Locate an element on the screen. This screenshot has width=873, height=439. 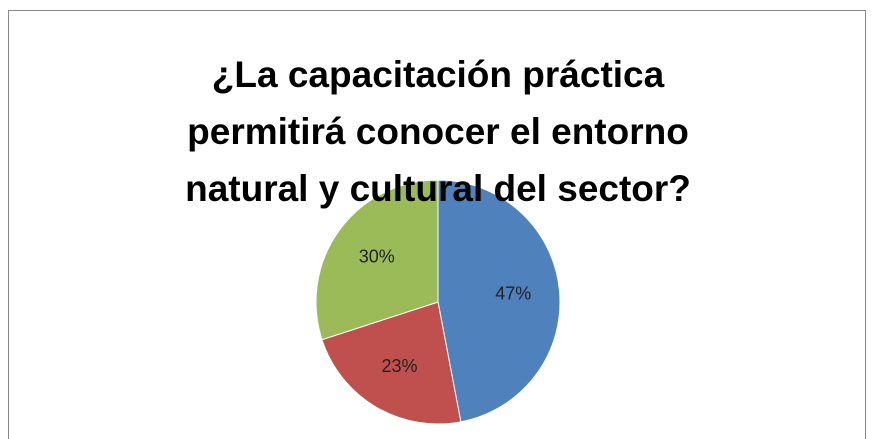
value-label: 30% is located at coordinates (377, 256).